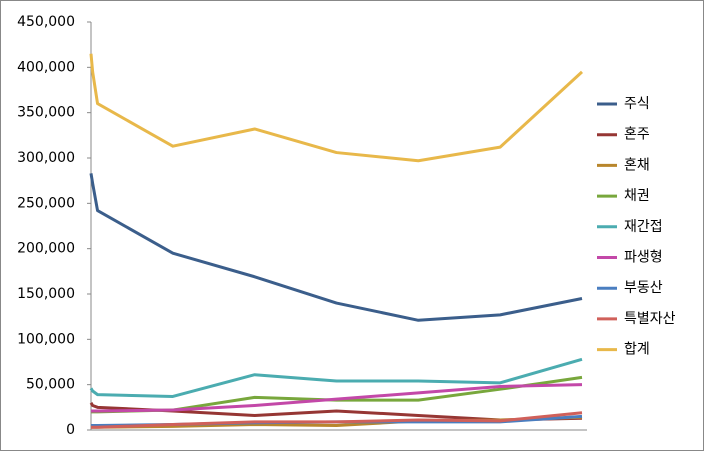 The height and width of the screenshot is (451, 704). Describe the element at coordinates (46, 339) in the screenshot. I see `y-tick-label: 100,000` at that location.